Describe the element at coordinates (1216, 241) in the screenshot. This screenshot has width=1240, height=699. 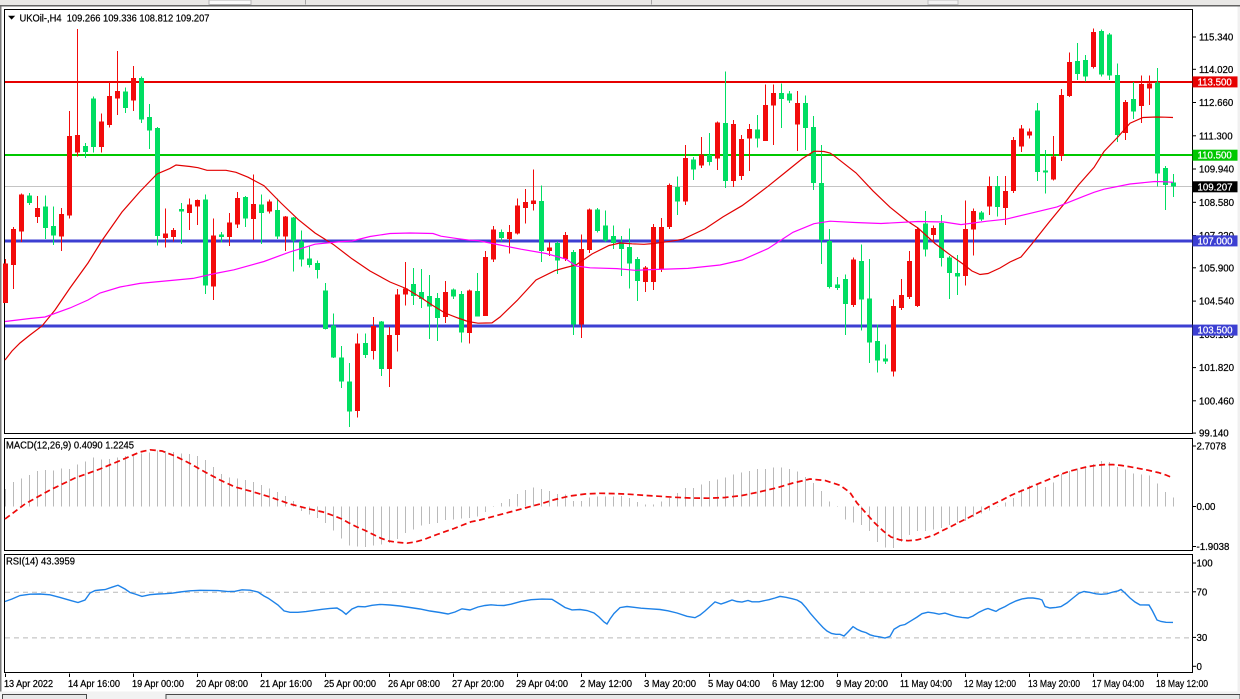
I see `svg-text: 107.000` at that location.